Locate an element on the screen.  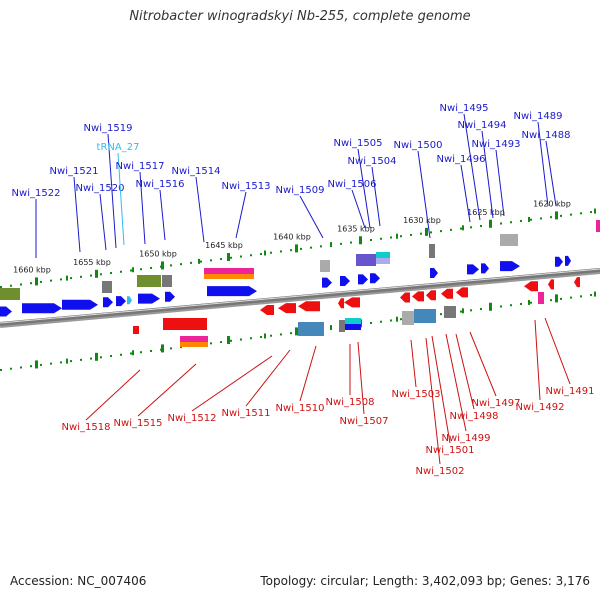
gene-label-bottom: Nwi_1491 is located at coordinates (570, 391).